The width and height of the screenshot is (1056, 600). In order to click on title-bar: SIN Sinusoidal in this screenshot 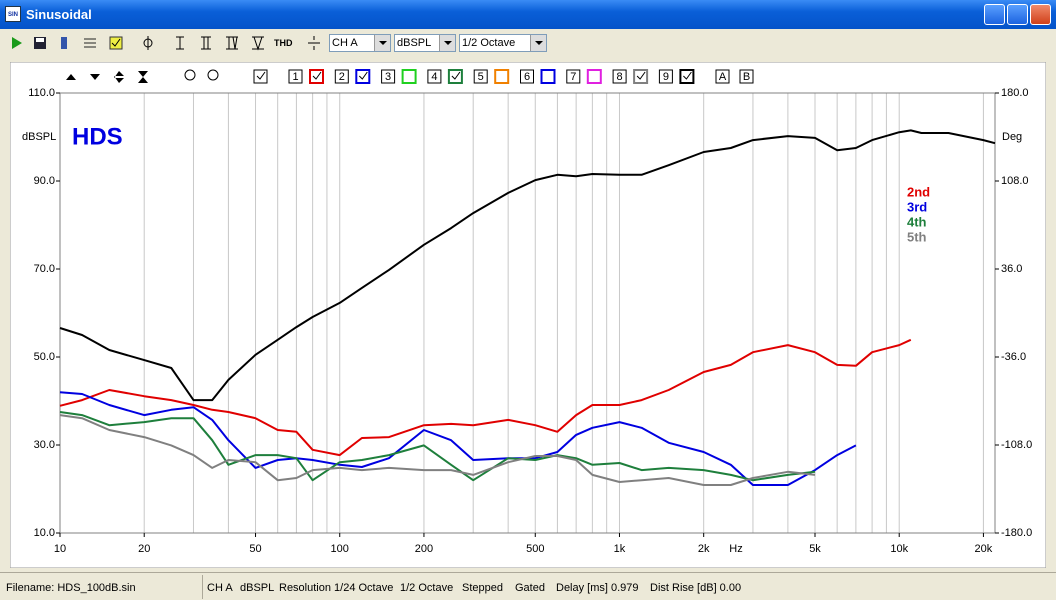, I will do `click(528, 14)`.